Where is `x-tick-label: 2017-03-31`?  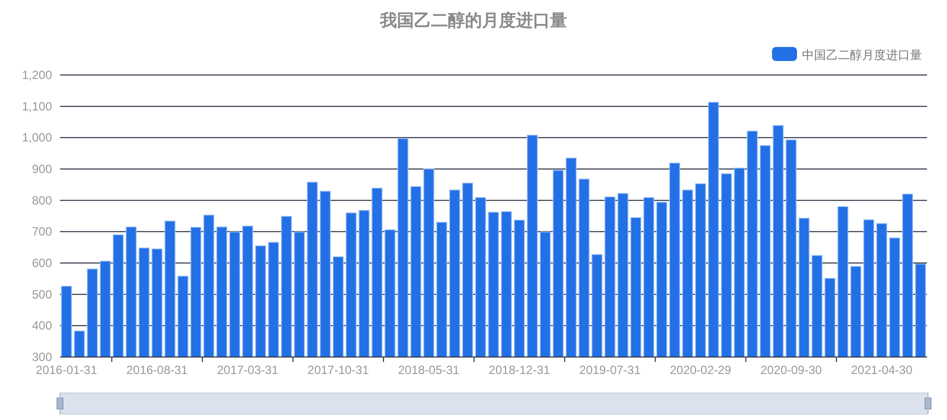
x-tick-label: 2017-03-31 is located at coordinates (247, 370).